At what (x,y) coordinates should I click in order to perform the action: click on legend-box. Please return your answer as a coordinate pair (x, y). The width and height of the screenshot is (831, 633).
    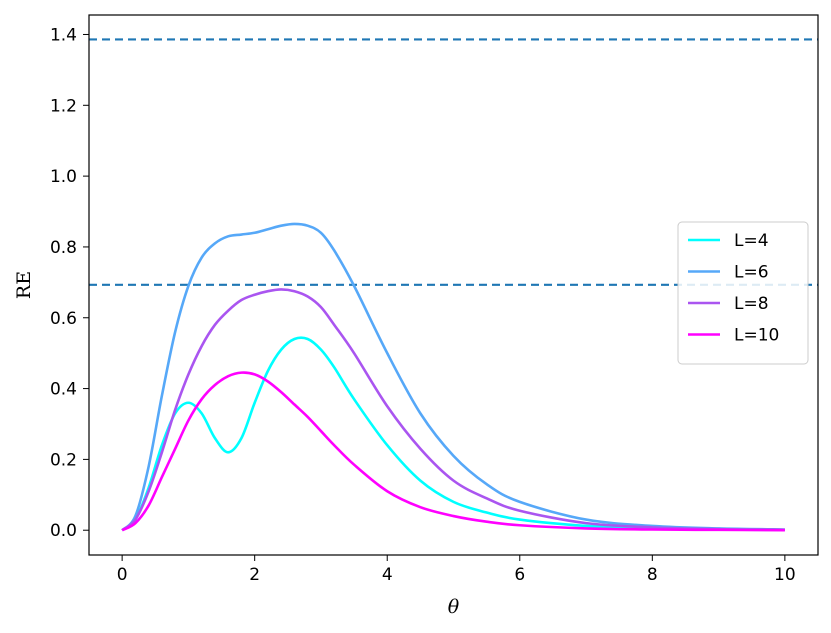
    Looking at the image, I should click on (743, 293).